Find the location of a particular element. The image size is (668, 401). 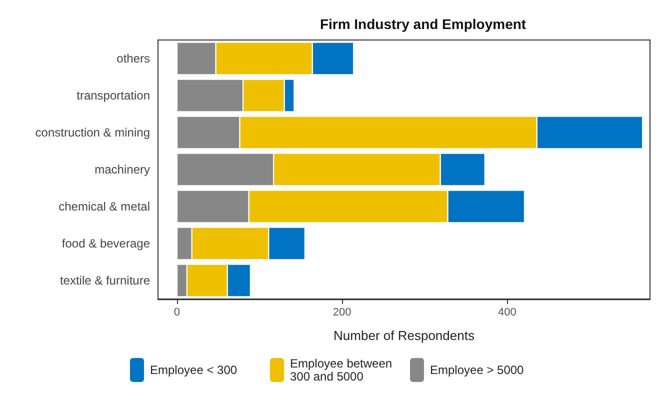

x-tick-label: 200 is located at coordinates (342, 312).